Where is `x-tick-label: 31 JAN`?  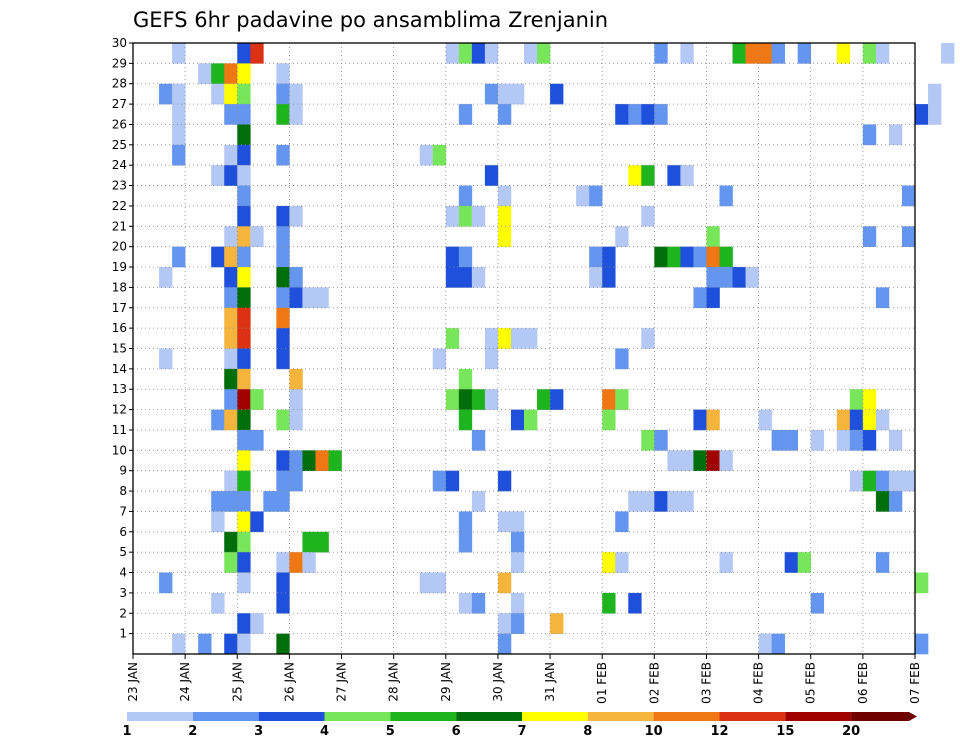
x-tick-label: 31 JAN is located at coordinates (550, 682).